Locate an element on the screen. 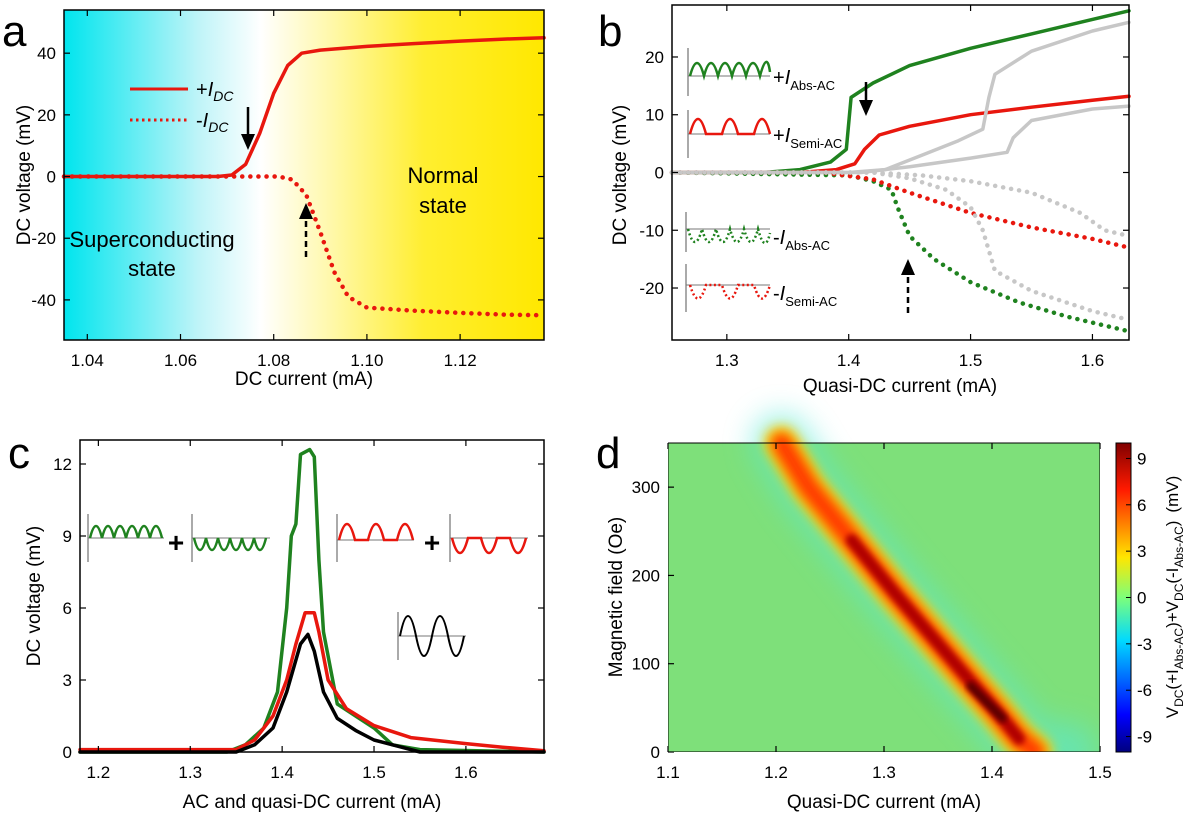  x-tick-label: 1.12 is located at coordinates (460, 360).